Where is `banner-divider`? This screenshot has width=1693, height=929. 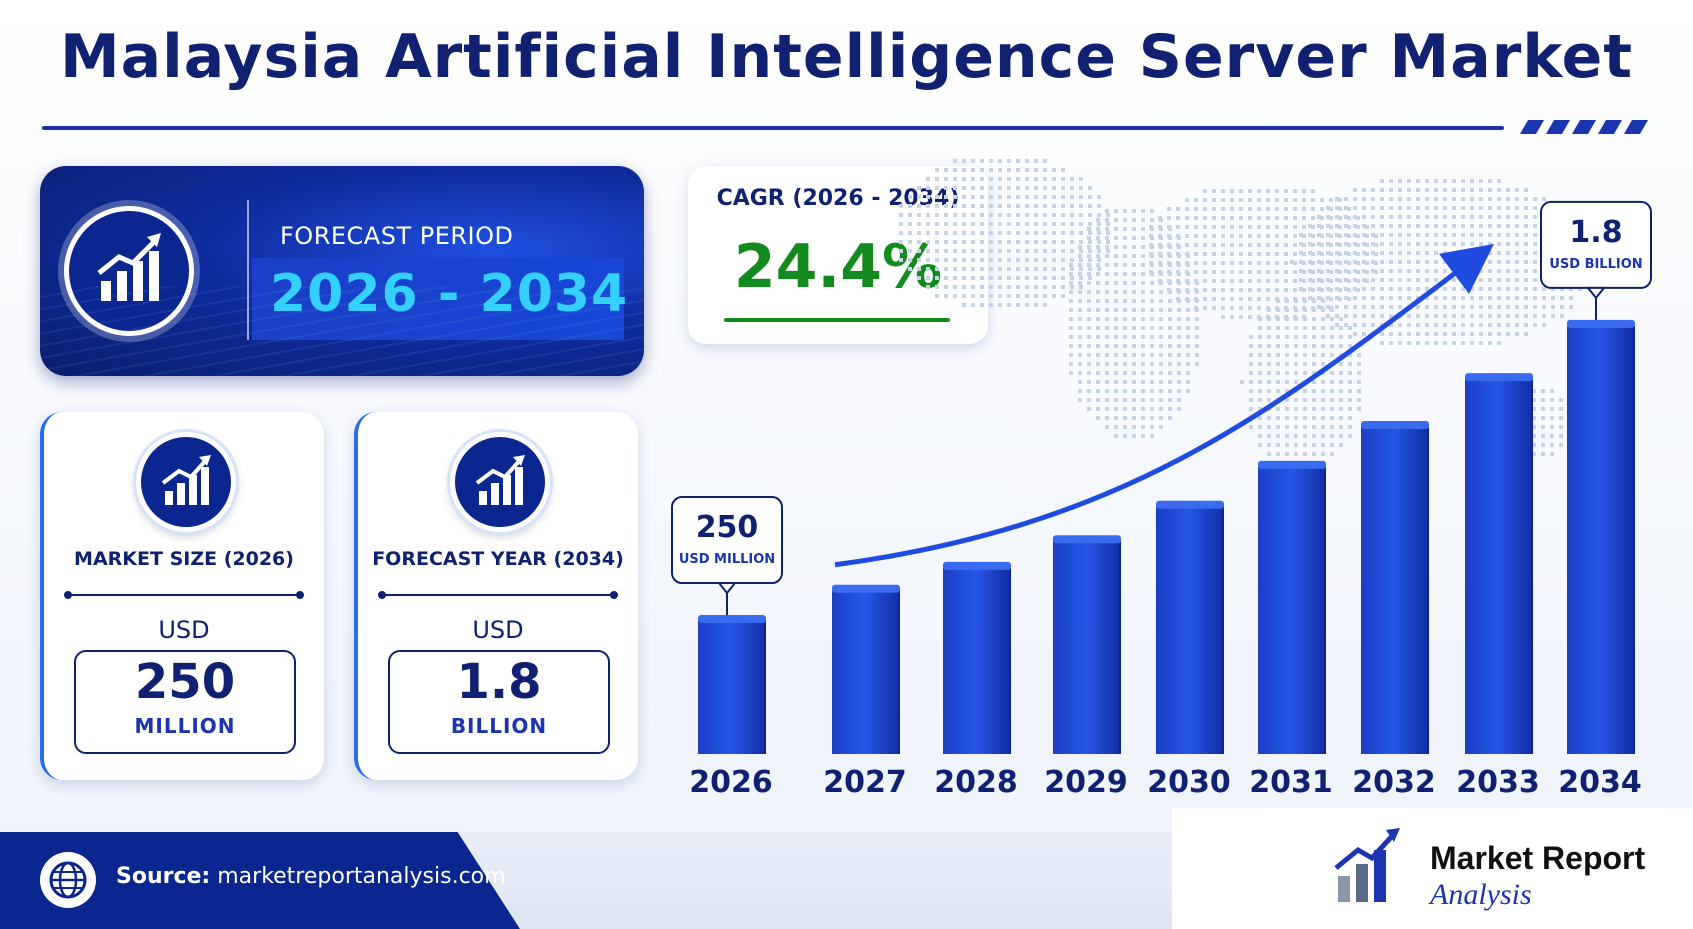 banner-divider is located at coordinates (248, 270).